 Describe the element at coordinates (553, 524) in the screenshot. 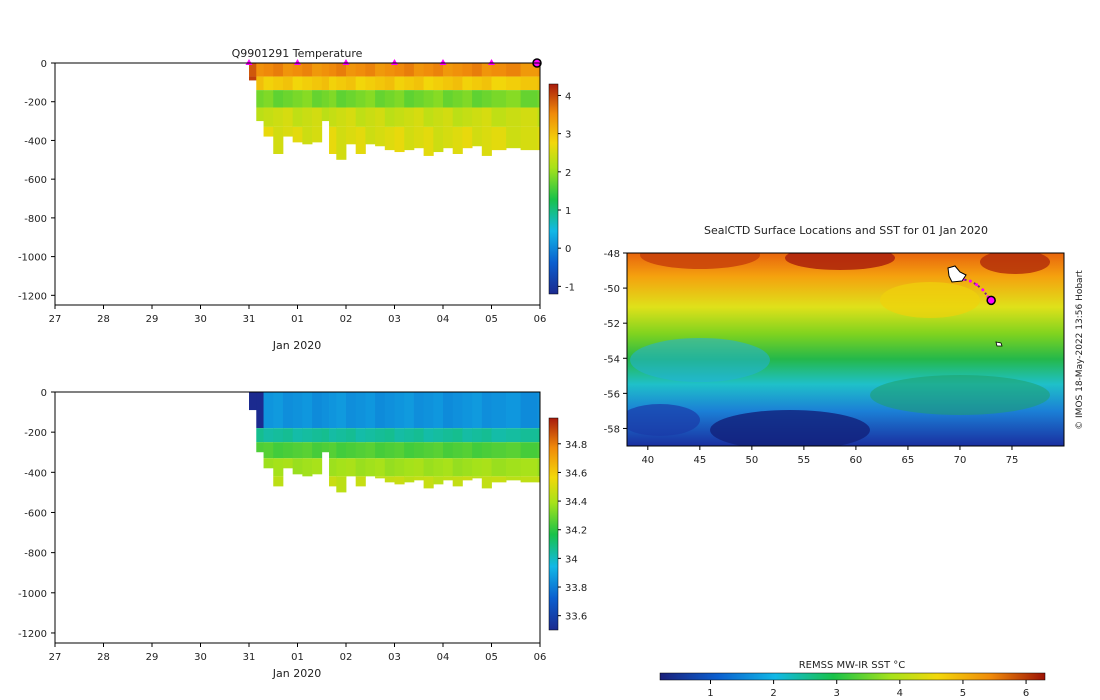

I see `salinity-colorbar` at that location.